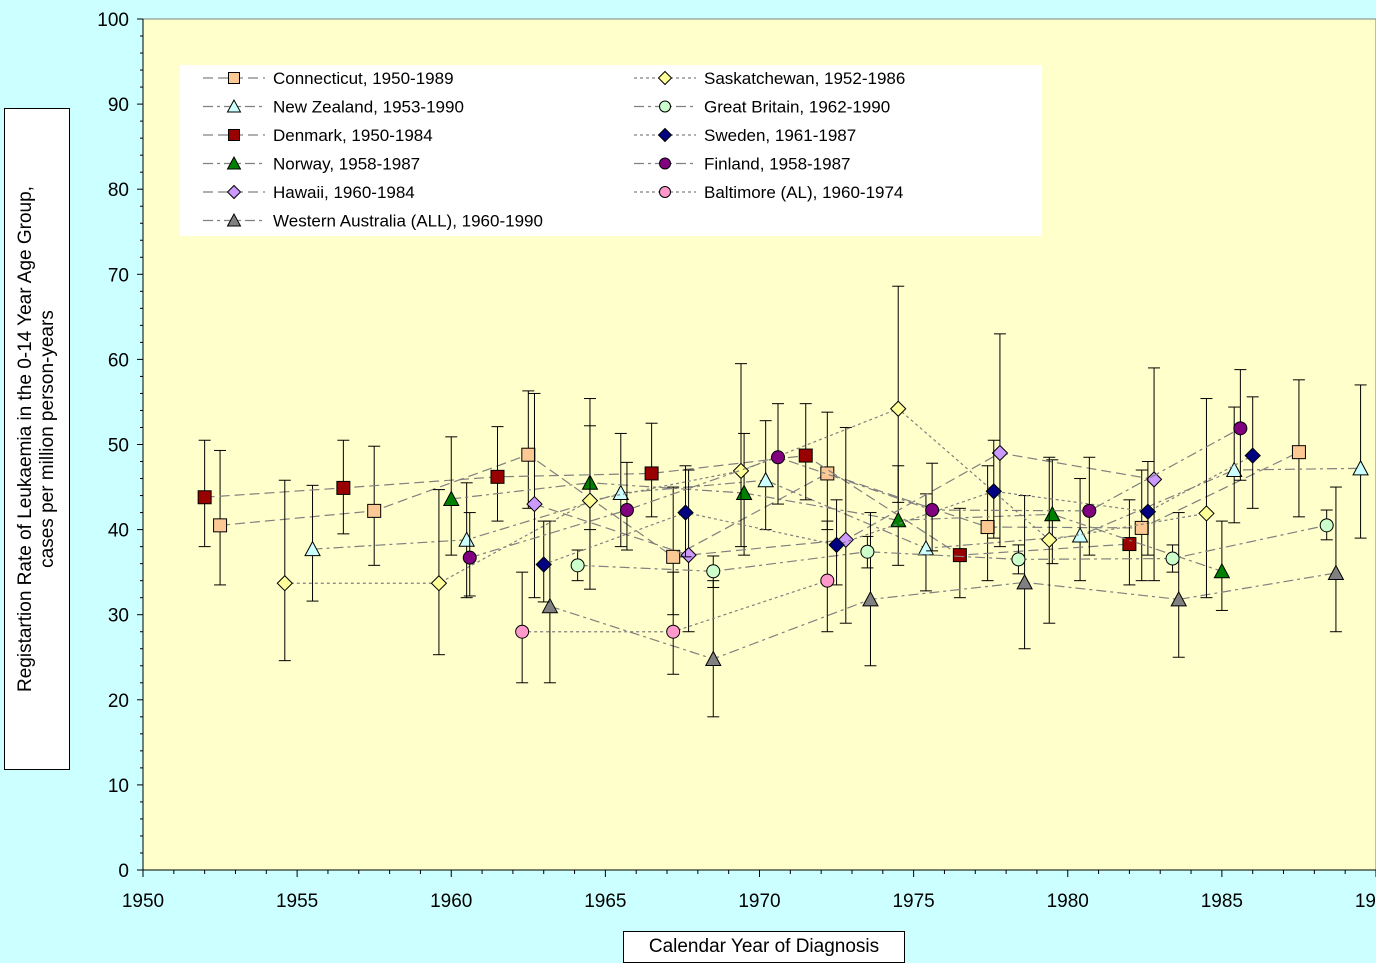 The image size is (1376, 963). I want to click on legend-label: New Zealand, 1953-1990, so click(368, 107).